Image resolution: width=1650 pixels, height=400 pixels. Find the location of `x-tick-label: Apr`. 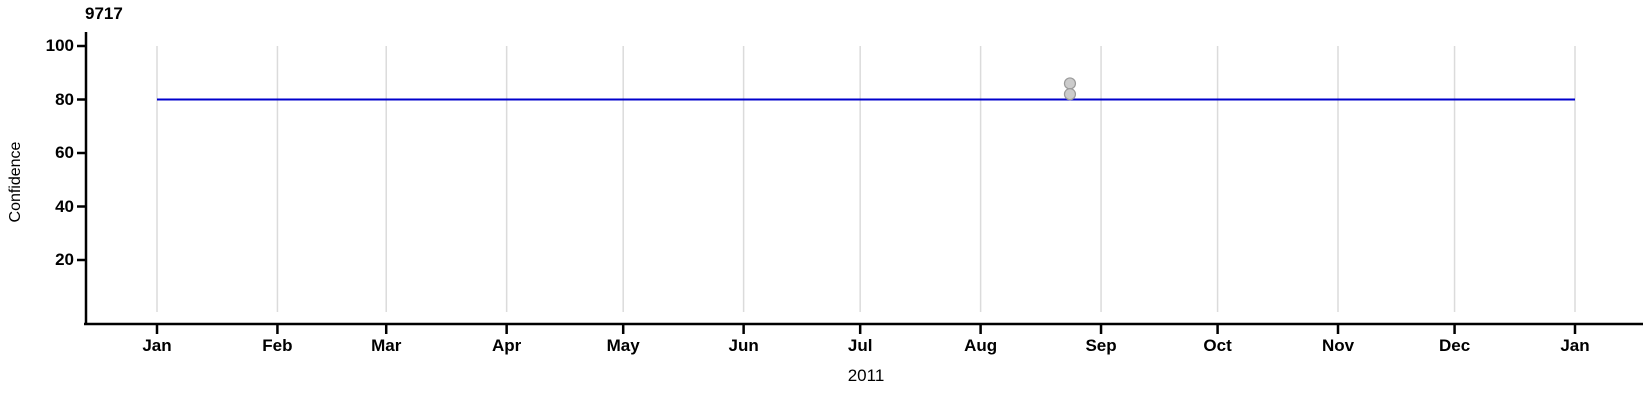

x-tick-label: Apr is located at coordinates (507, 345).